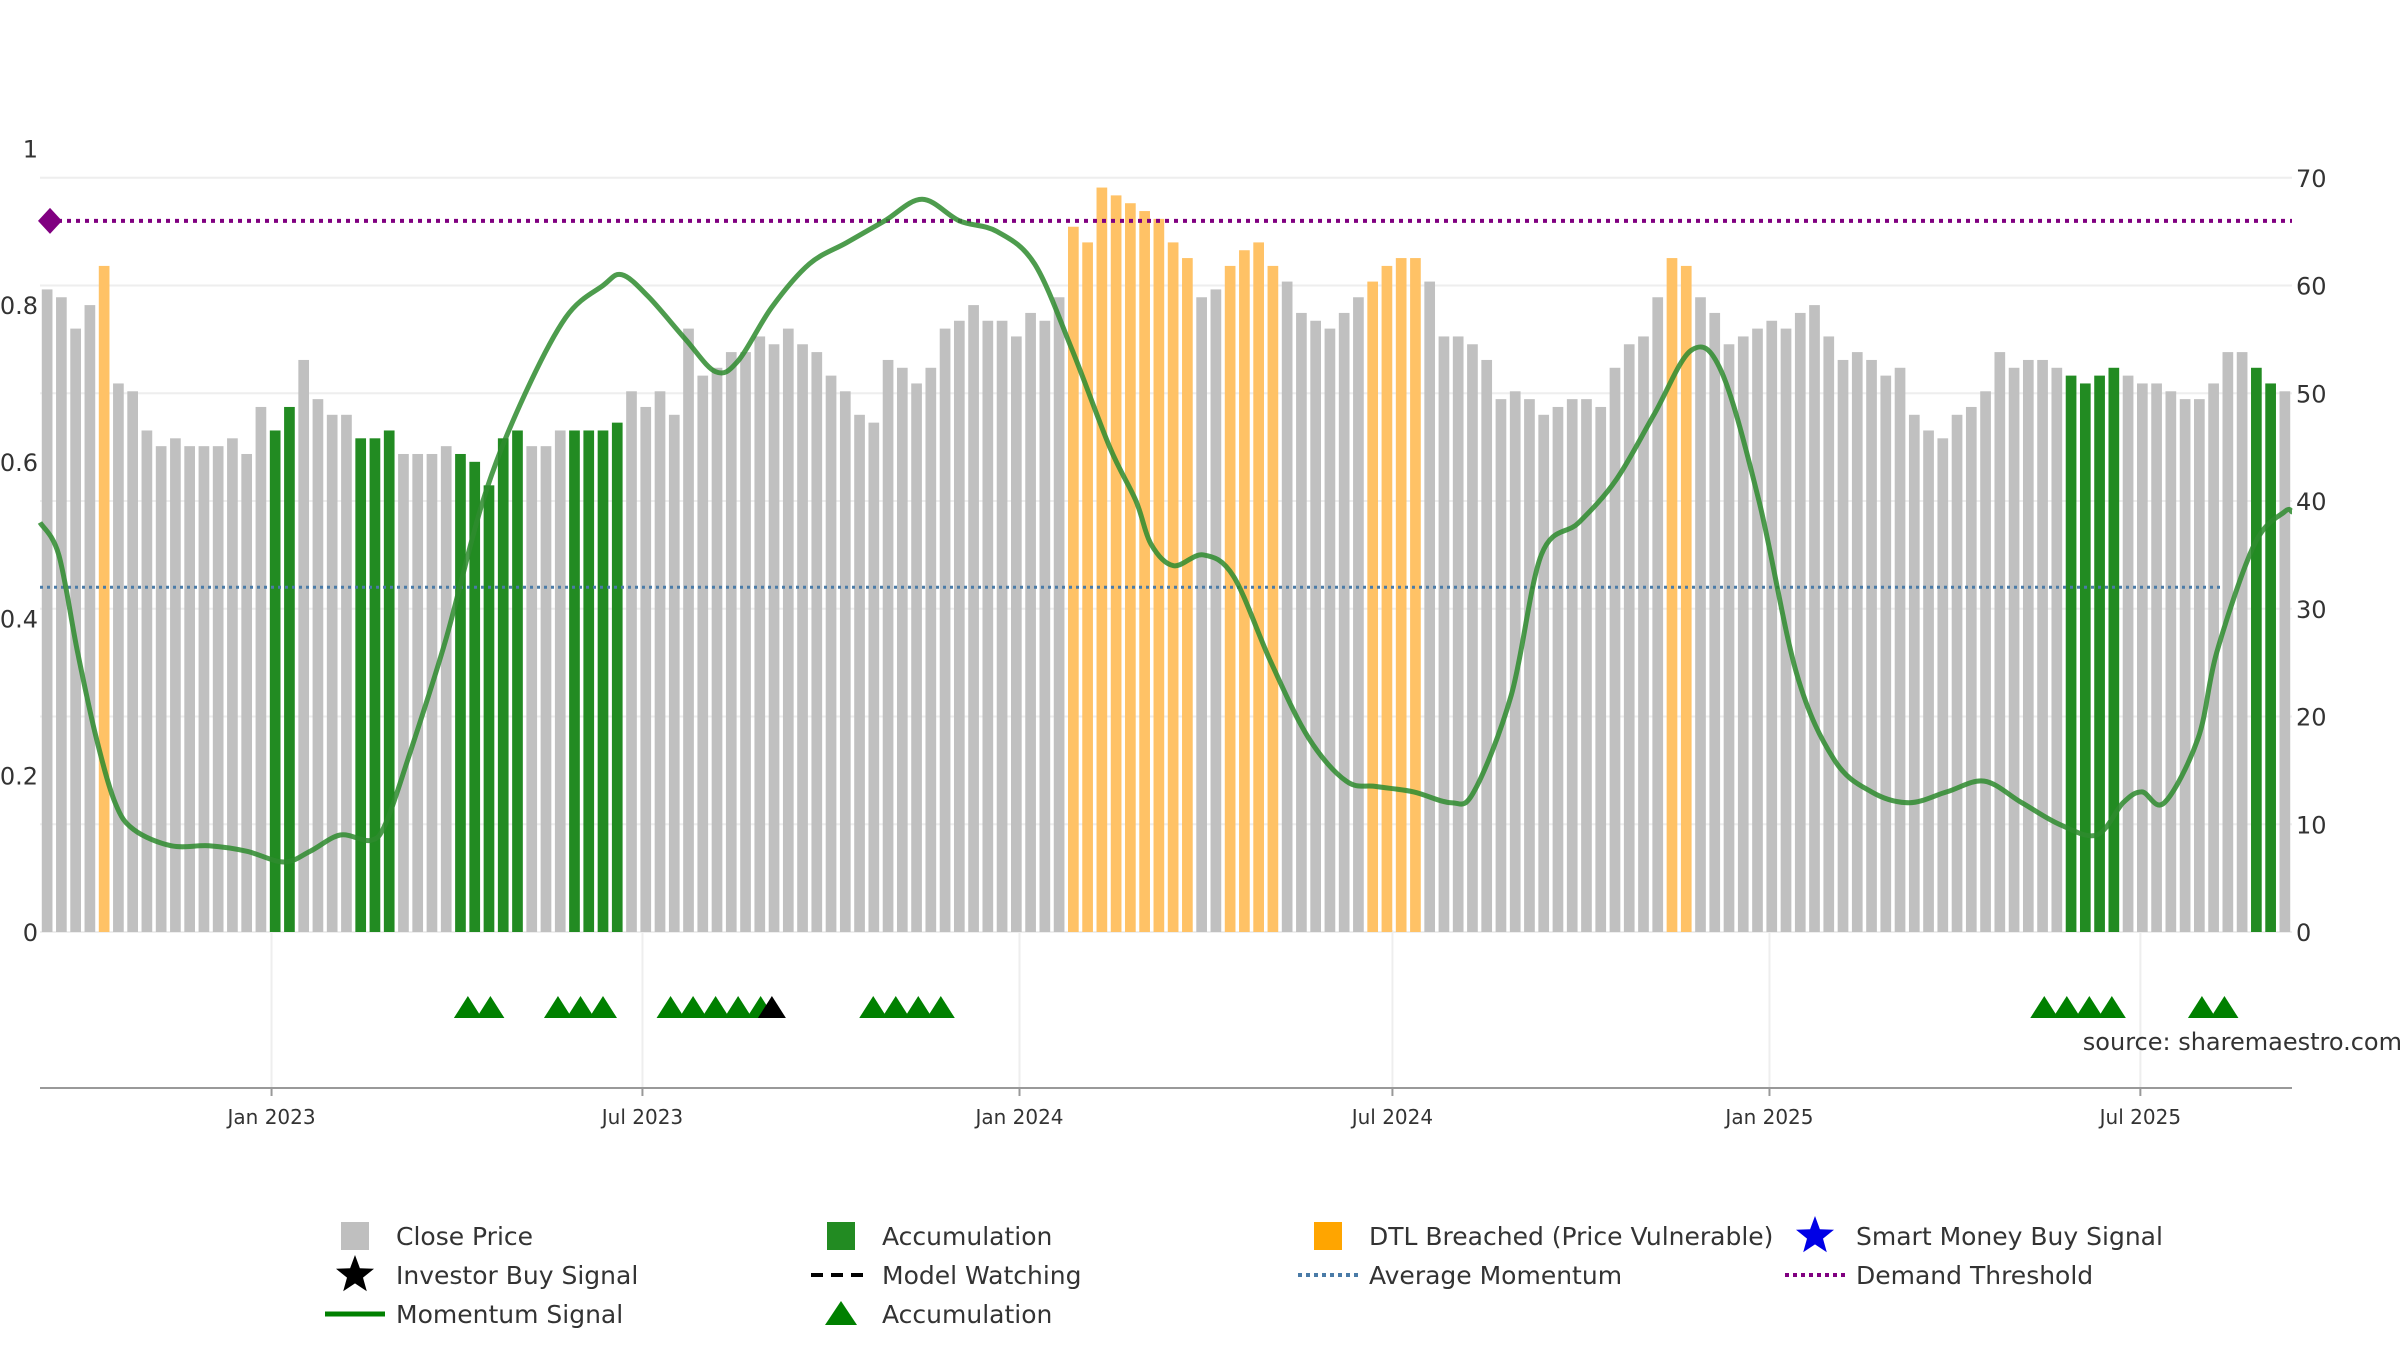  Describe the element at coordinates (2311, 502) in the screenshot. I see `right-axis-tick-label: 40` at that location.